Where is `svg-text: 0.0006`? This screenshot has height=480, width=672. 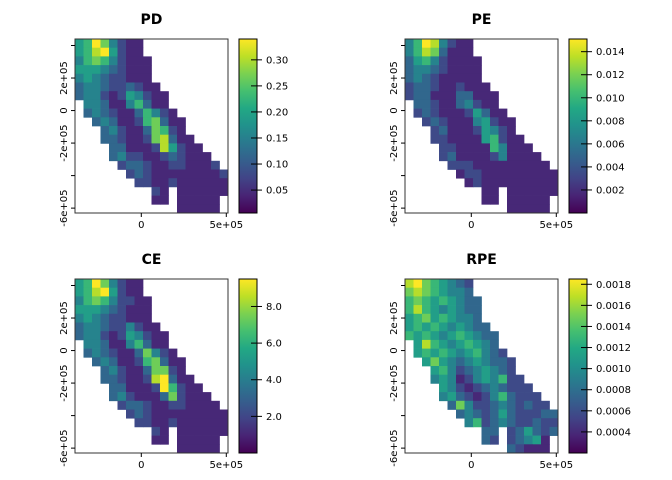
svg-text: 0.0006 is located at coordinates (613, 411).